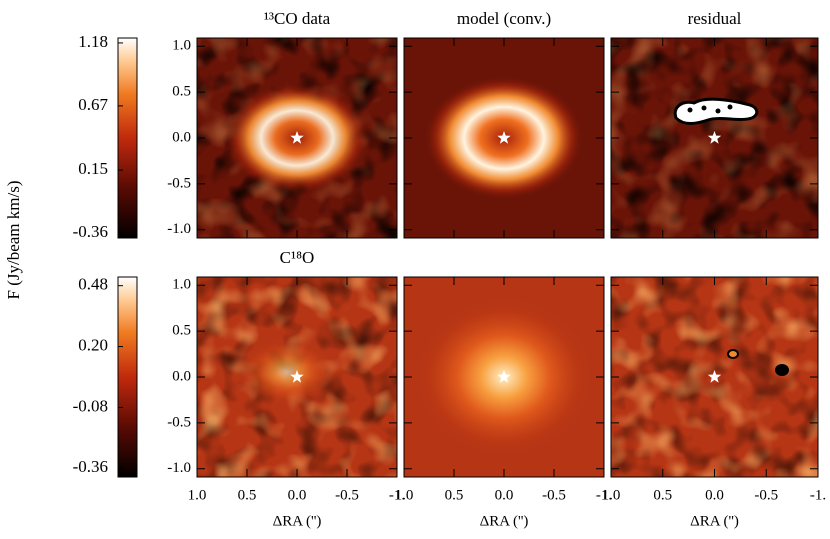 This screenshot has width=830, height=539. What do you see at coordinates (93, 104) in the screenshot?
I see `colorbar-tick-label: 0.67` at bounding box center [93, 104].